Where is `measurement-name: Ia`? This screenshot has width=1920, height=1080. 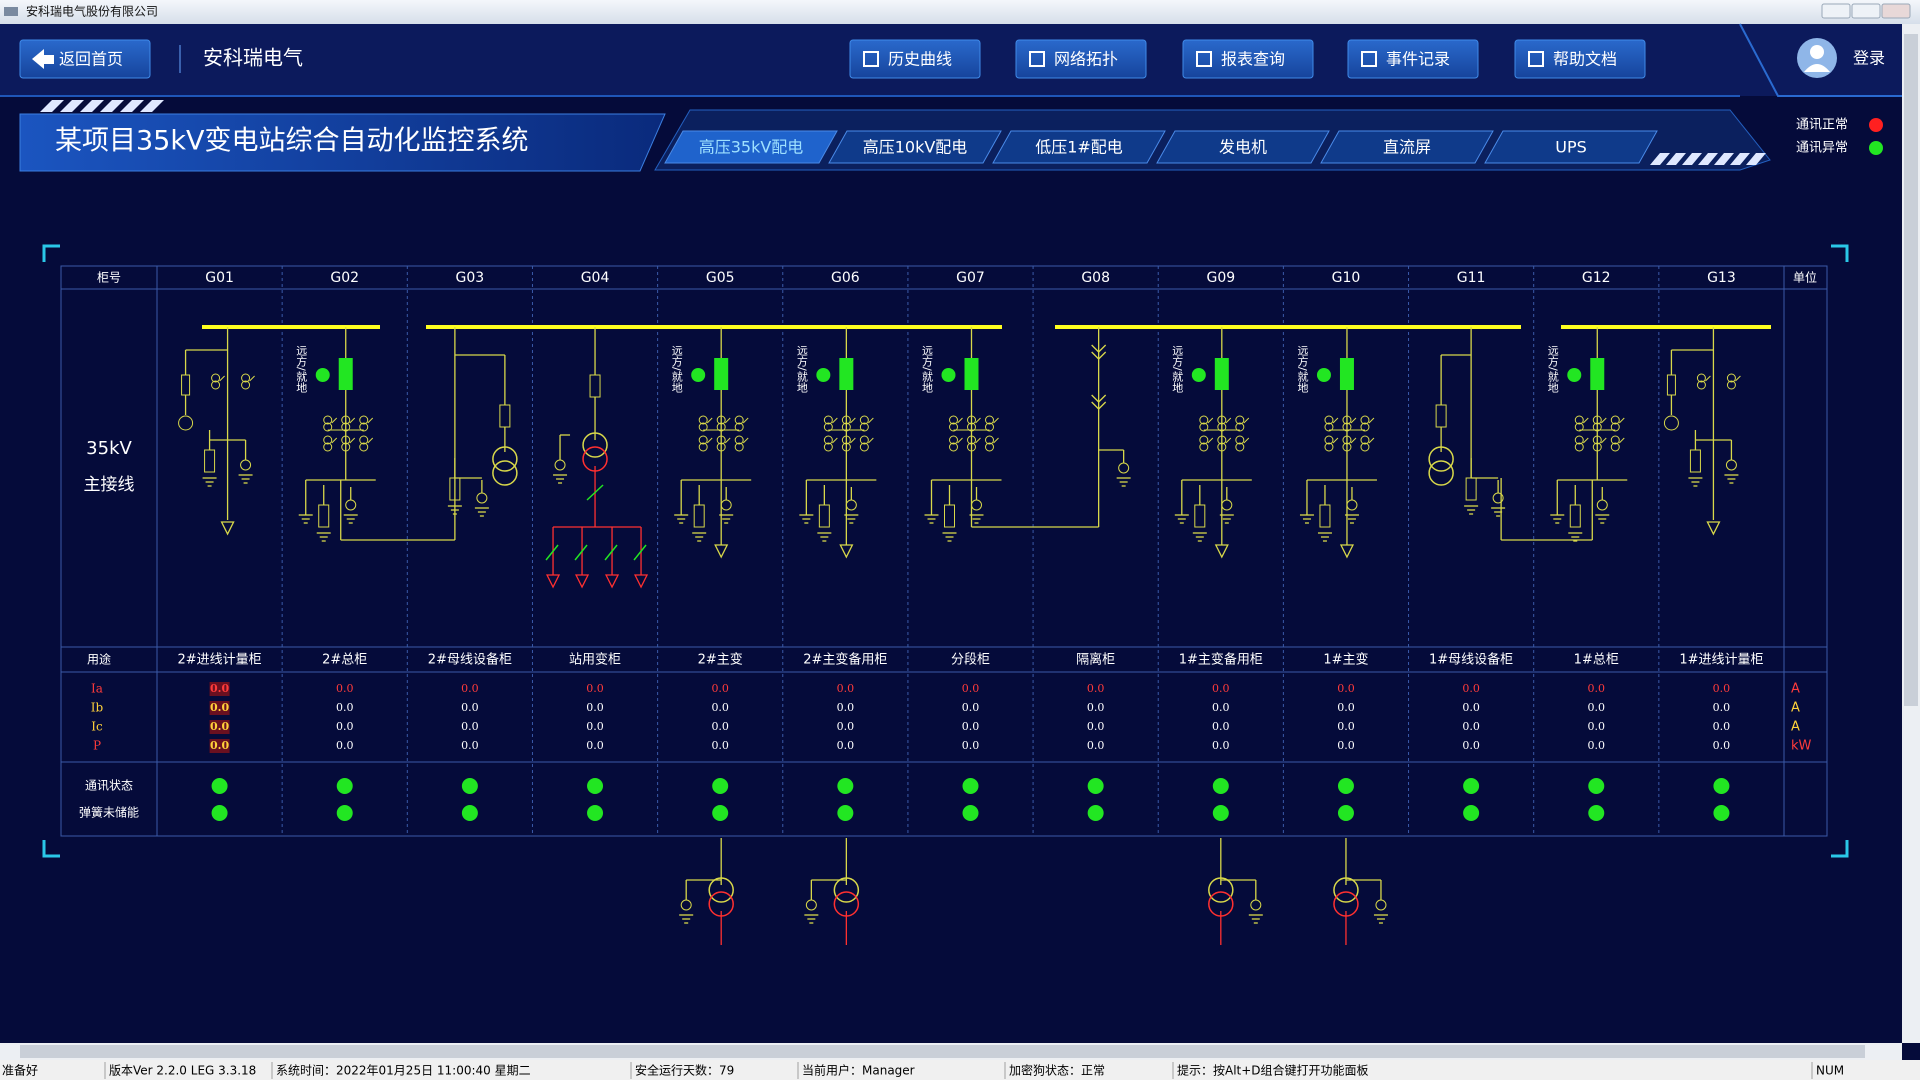
measurement-name: Ia is located at coordinates (97, 689).